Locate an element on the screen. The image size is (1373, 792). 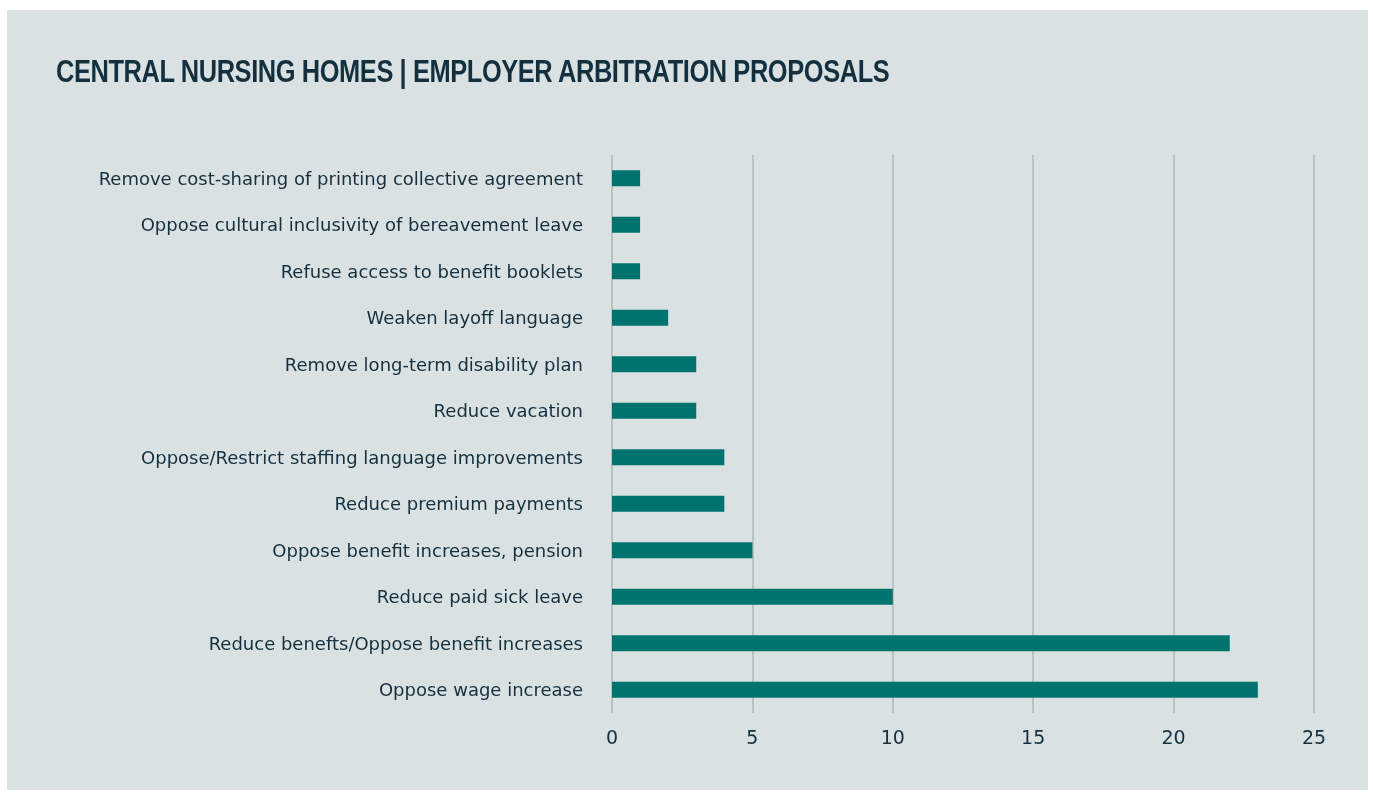
x-tick-label: 20 is located at coordinates (1173, 736).